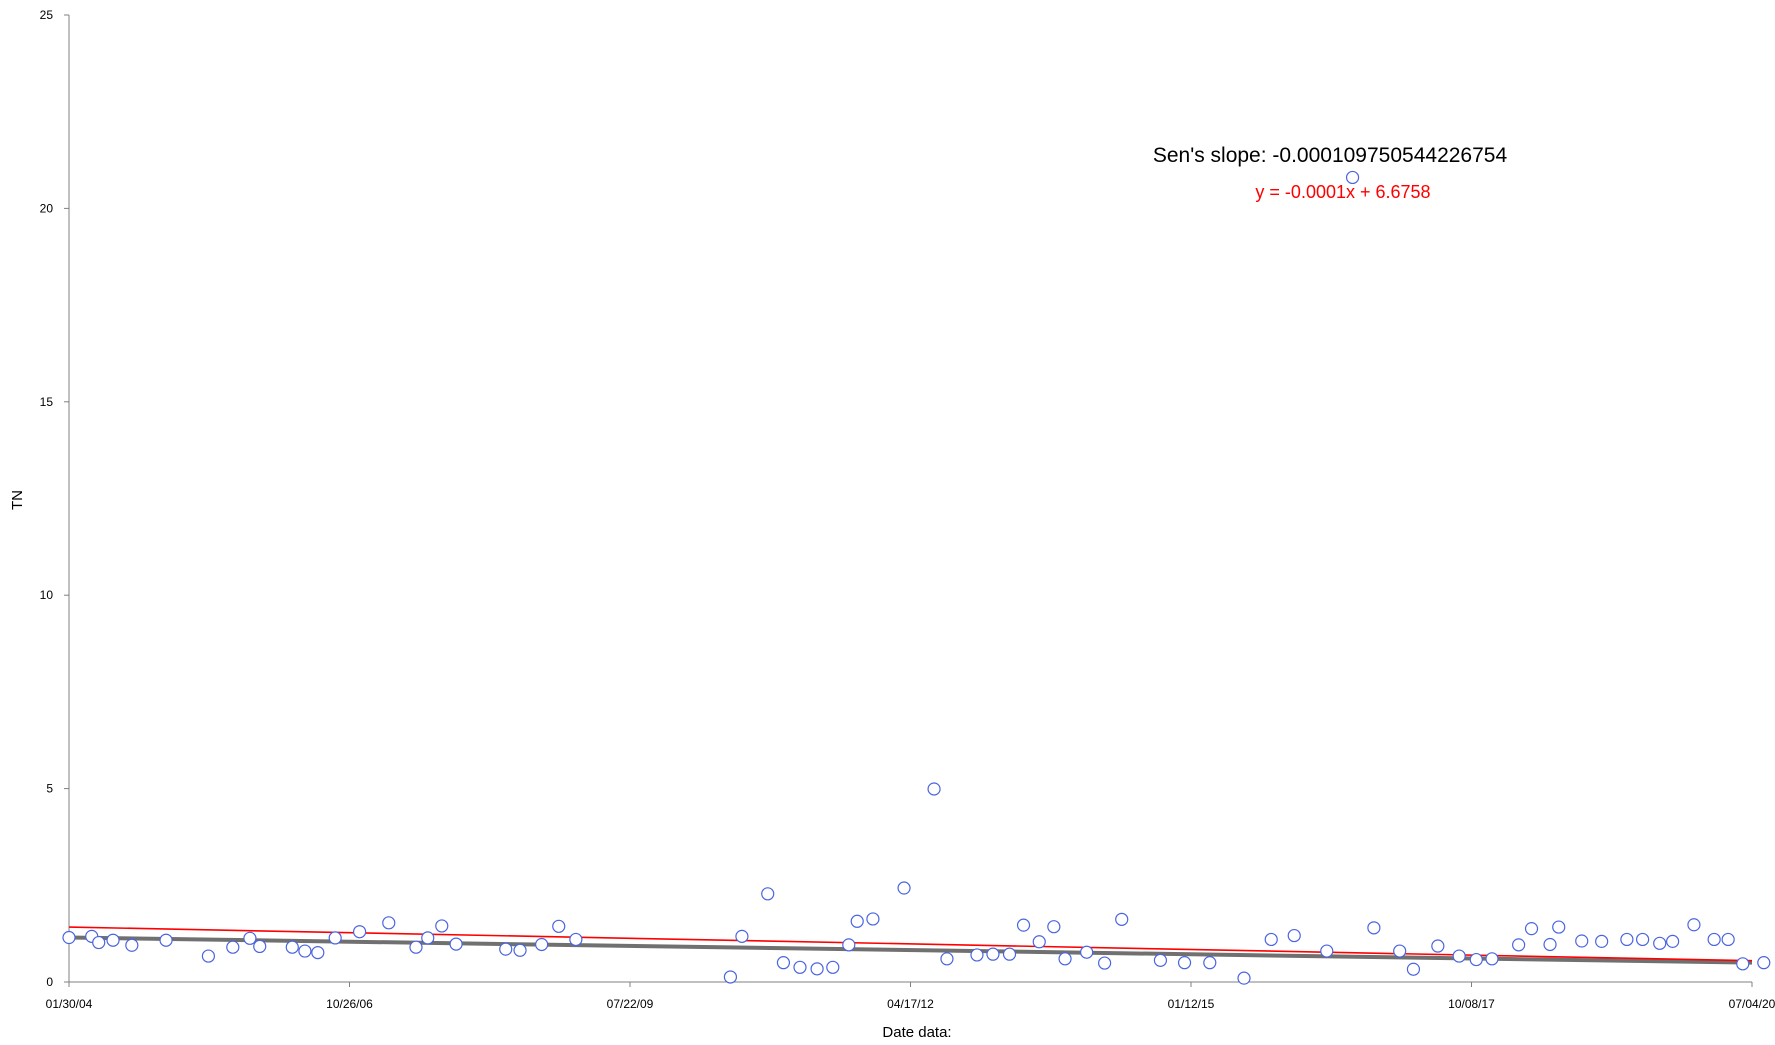  I want to click on x-tick-label: 10/26/06, so click(349, 1004).